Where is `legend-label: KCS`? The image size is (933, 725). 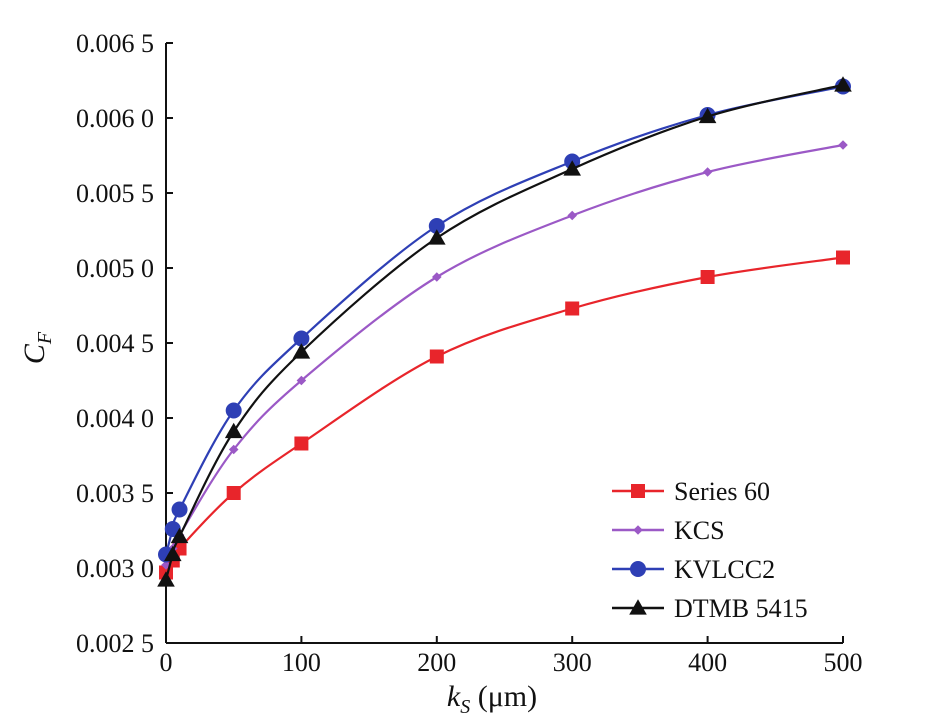
legend-label: KCS is located at coordinates (699, 530).